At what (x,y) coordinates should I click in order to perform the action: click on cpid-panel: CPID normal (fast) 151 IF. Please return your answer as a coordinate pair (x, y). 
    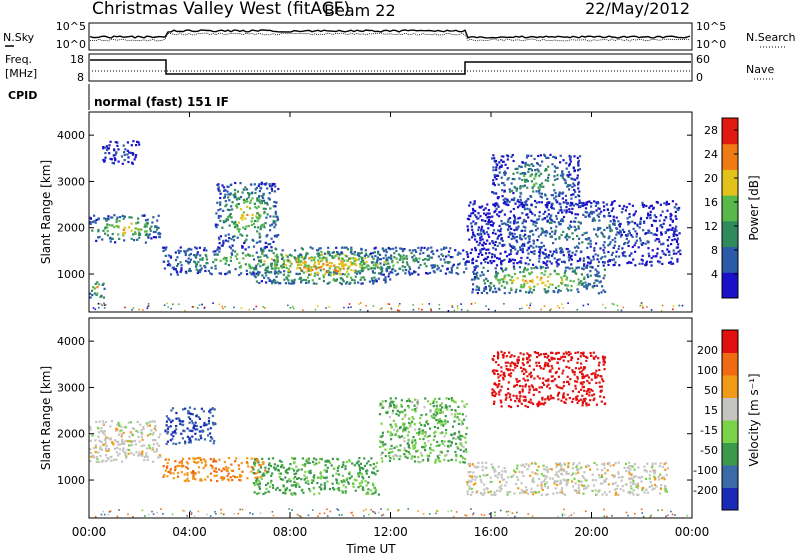
    Looking at the image, I should click on (118, 97).